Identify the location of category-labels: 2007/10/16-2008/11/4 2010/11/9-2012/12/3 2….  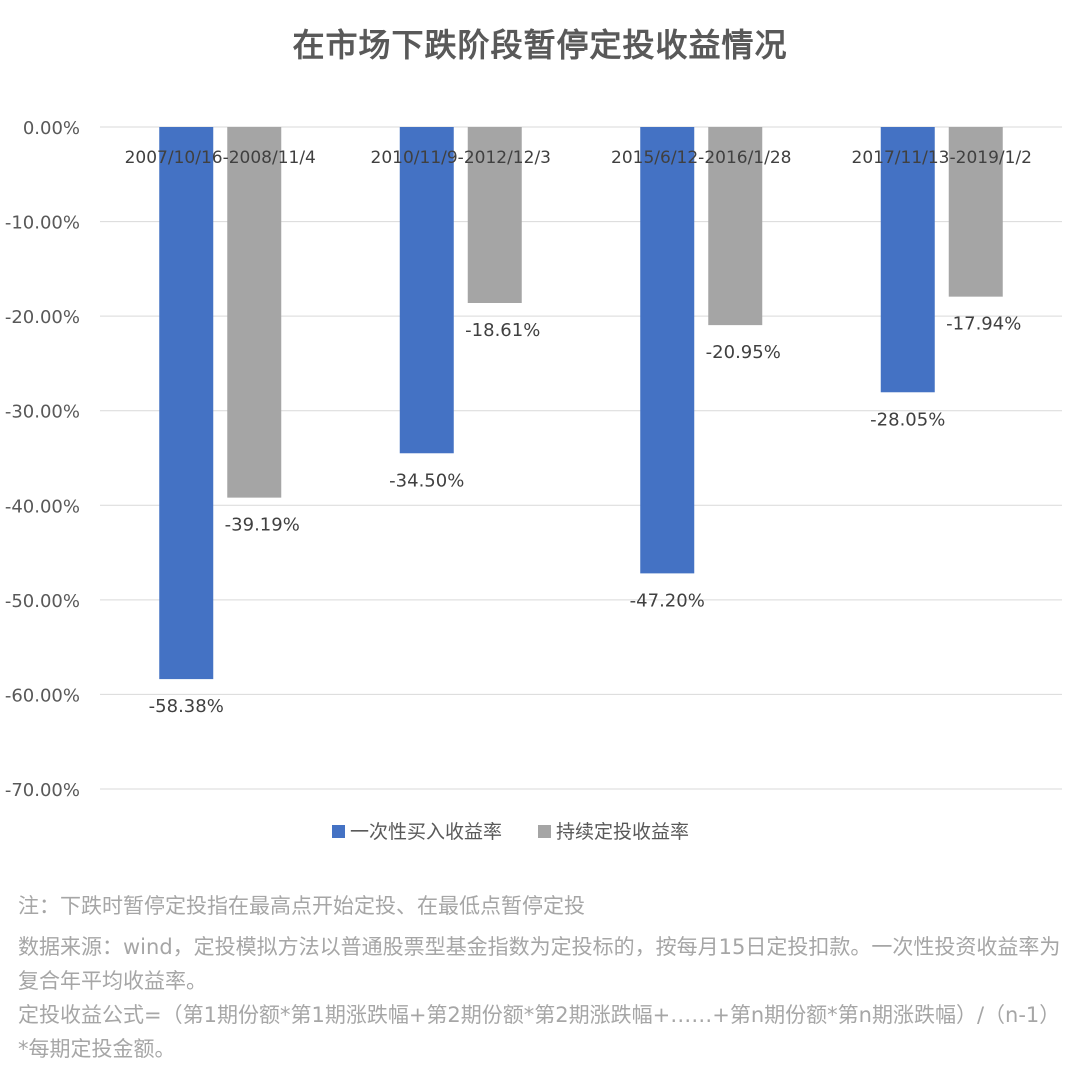
(578, 158).